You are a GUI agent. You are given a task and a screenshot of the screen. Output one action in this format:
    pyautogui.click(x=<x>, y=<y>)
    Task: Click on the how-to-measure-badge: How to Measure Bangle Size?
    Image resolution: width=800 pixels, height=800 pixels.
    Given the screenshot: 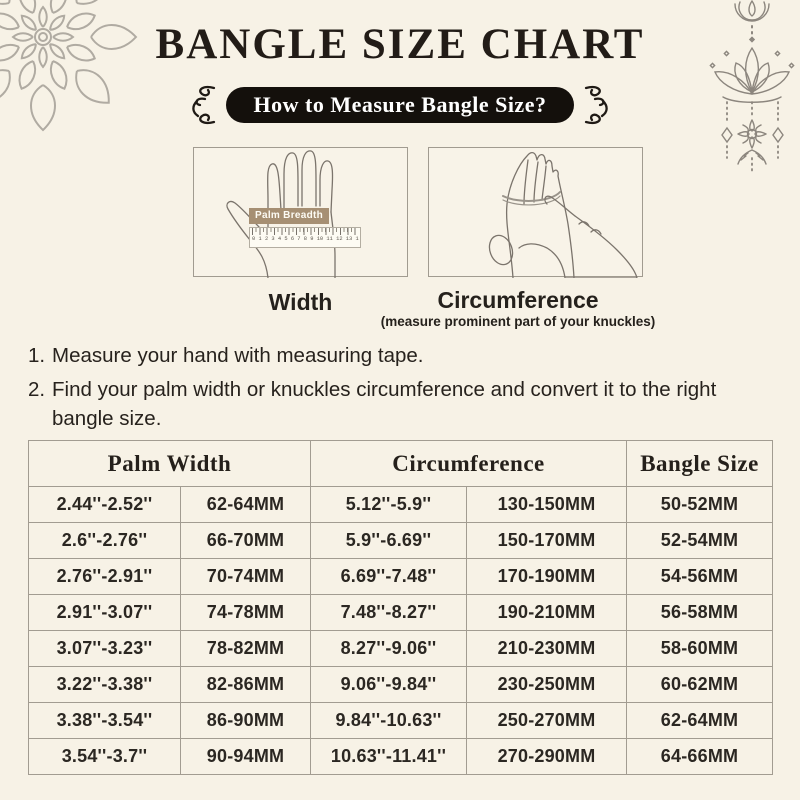 What is the action you would take?
    pyautogui.click(x=400, y=105)
    